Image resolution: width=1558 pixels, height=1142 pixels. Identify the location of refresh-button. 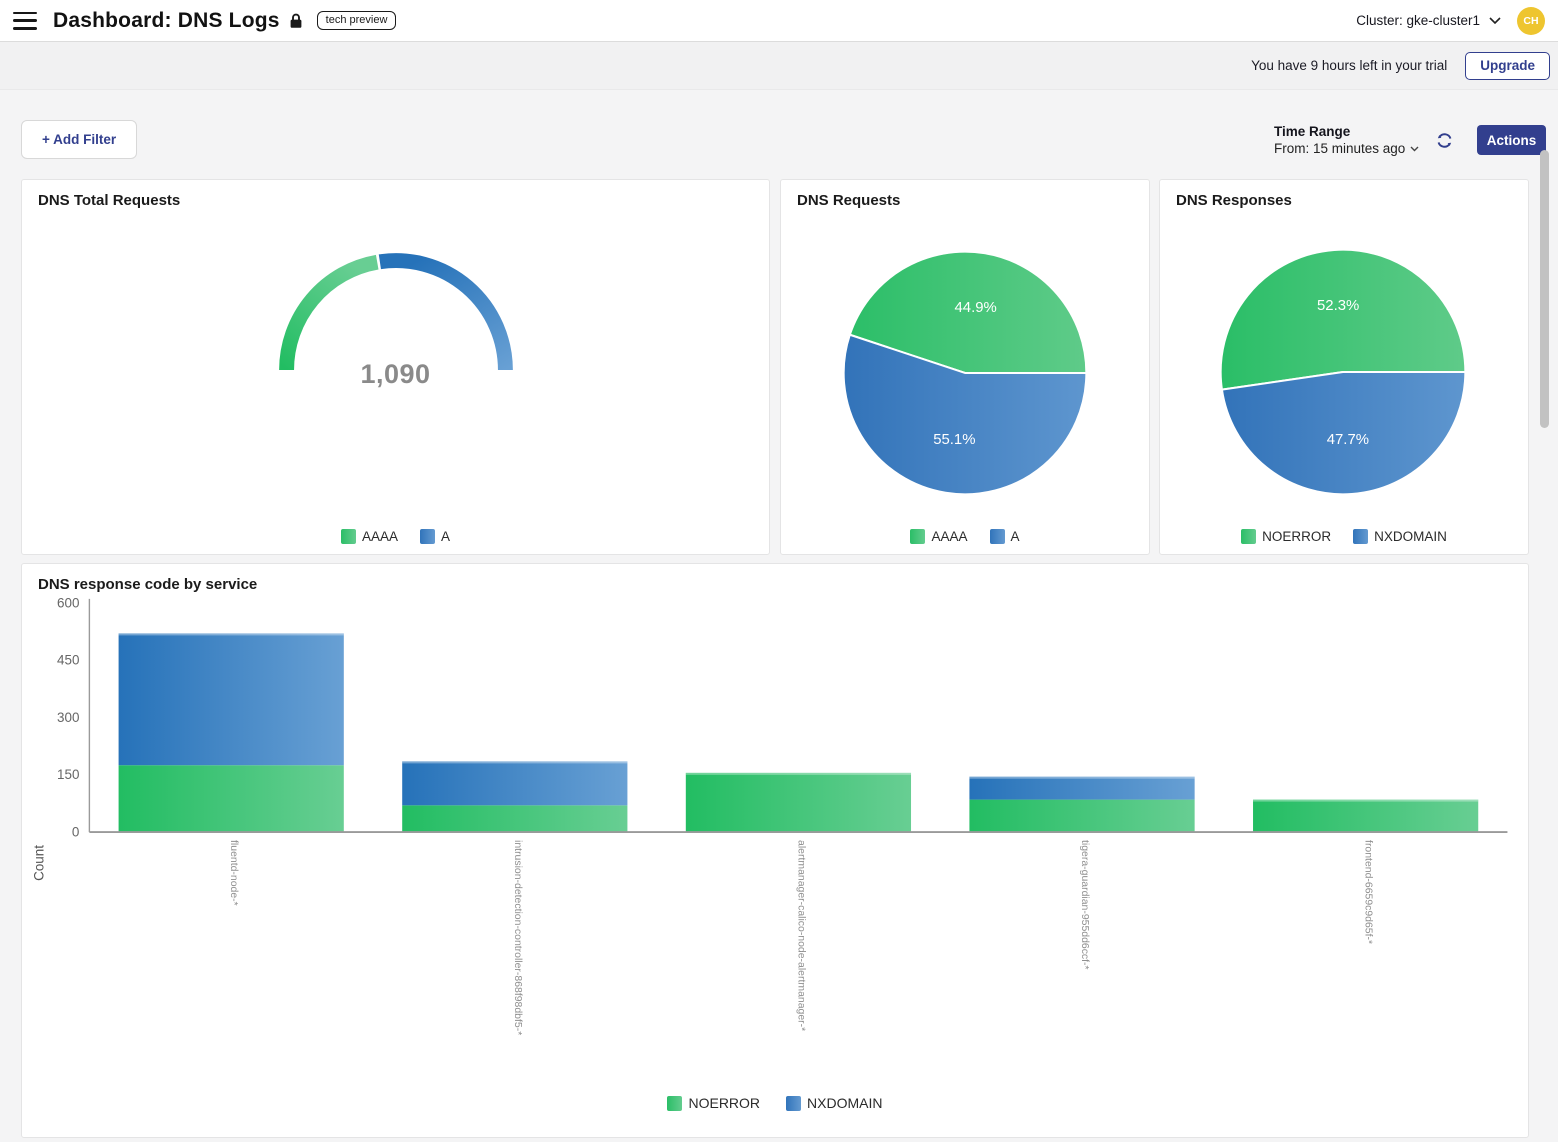
(1444, 140).